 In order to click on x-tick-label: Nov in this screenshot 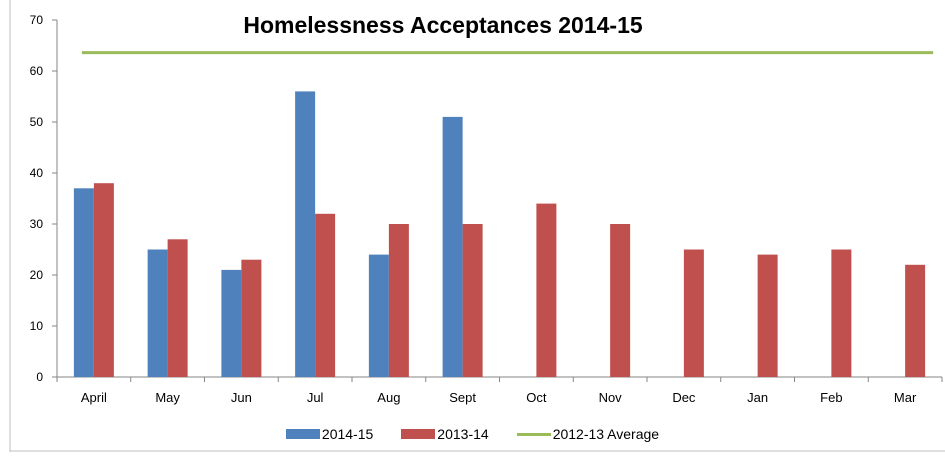, I will do `click(611, 397)`.